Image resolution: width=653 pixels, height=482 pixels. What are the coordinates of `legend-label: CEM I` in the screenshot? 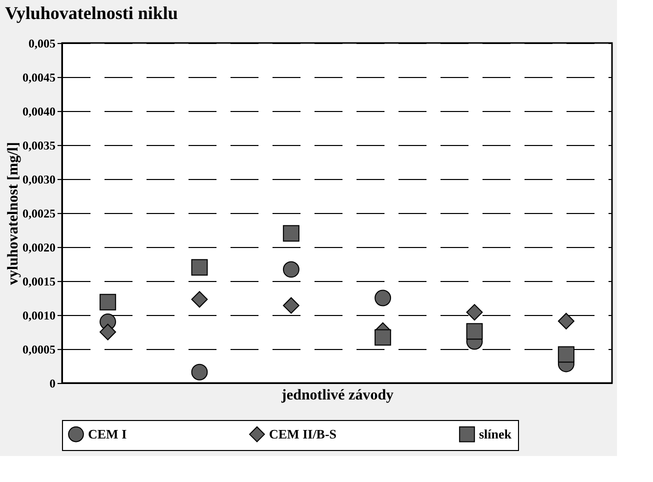 It's located at (107, 434).